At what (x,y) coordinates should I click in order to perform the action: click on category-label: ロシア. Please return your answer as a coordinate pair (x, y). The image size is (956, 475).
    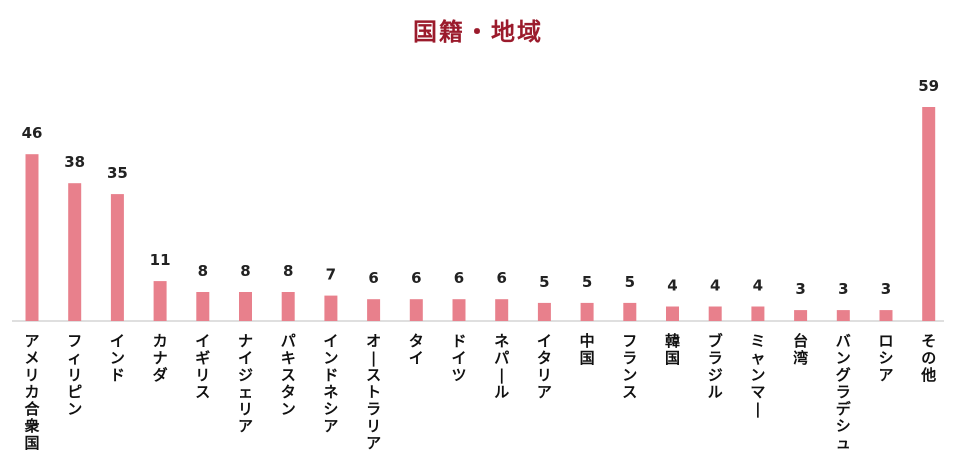
    Looking at the image, I should click on (885, 358).